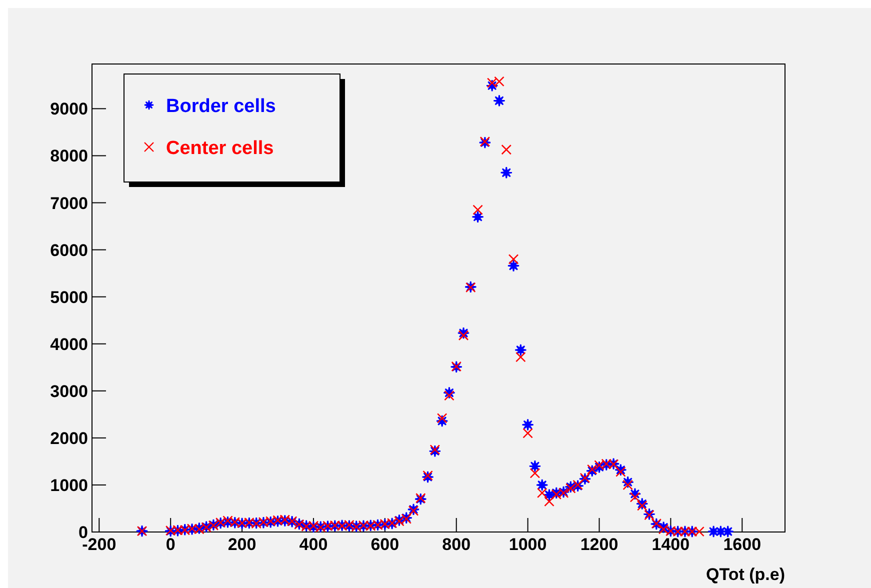  Describe the element at coordinates (69, 250) in the screenshot. I see `y-tick-label: 6000` at that location.